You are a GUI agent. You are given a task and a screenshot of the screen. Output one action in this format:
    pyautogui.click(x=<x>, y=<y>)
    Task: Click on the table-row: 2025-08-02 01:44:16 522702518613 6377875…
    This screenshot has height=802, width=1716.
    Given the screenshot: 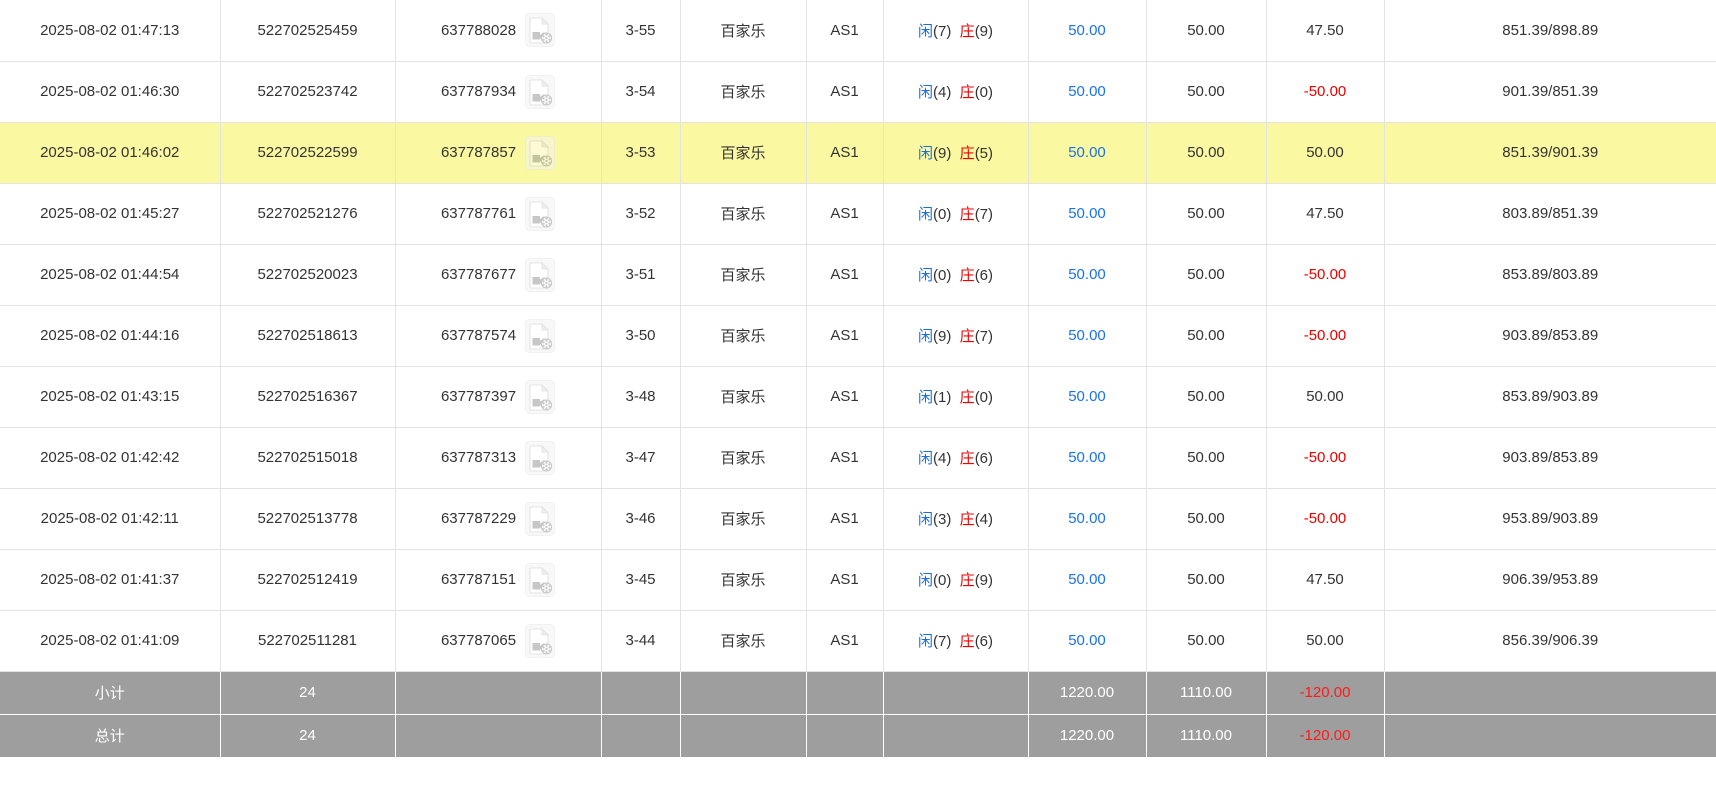 What is the action you would take?
    pyautogui.click(x=858, y=336)
    